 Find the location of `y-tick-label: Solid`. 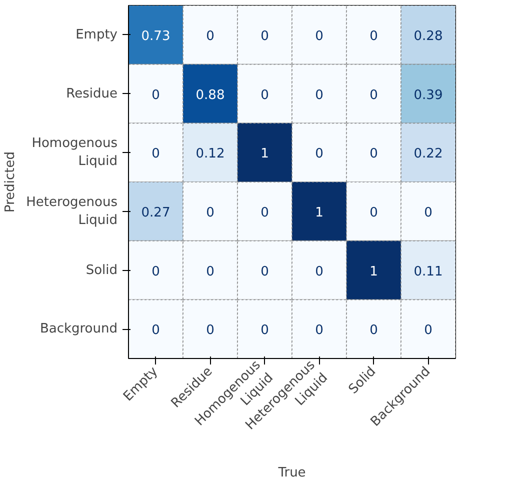

y-tick-label: Solid is located at coordinates (102, 270).